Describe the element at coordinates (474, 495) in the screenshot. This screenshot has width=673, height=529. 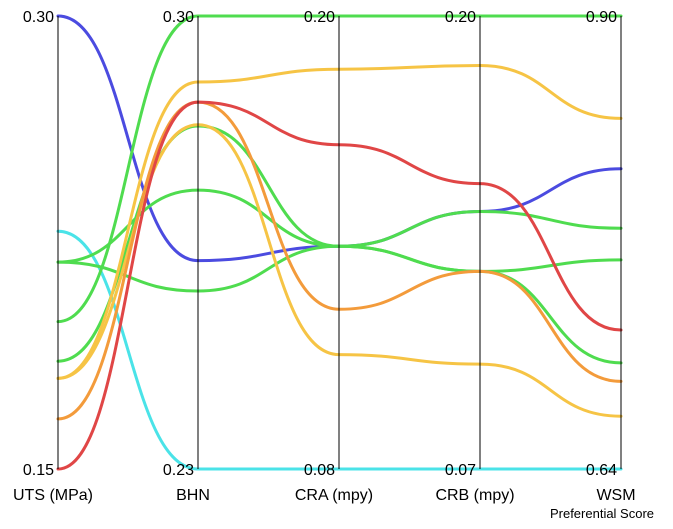
I see `axis-label-crb: CRB (mpy)` at that location.